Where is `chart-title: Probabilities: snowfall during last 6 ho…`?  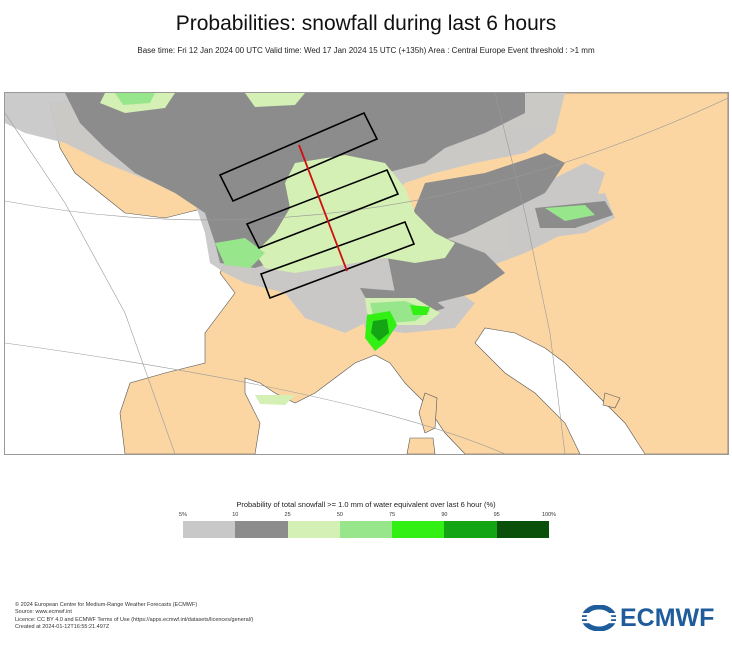 chart-title: Probabilities: snowfall during last 6 ho… is located at coordinates (366, 23).